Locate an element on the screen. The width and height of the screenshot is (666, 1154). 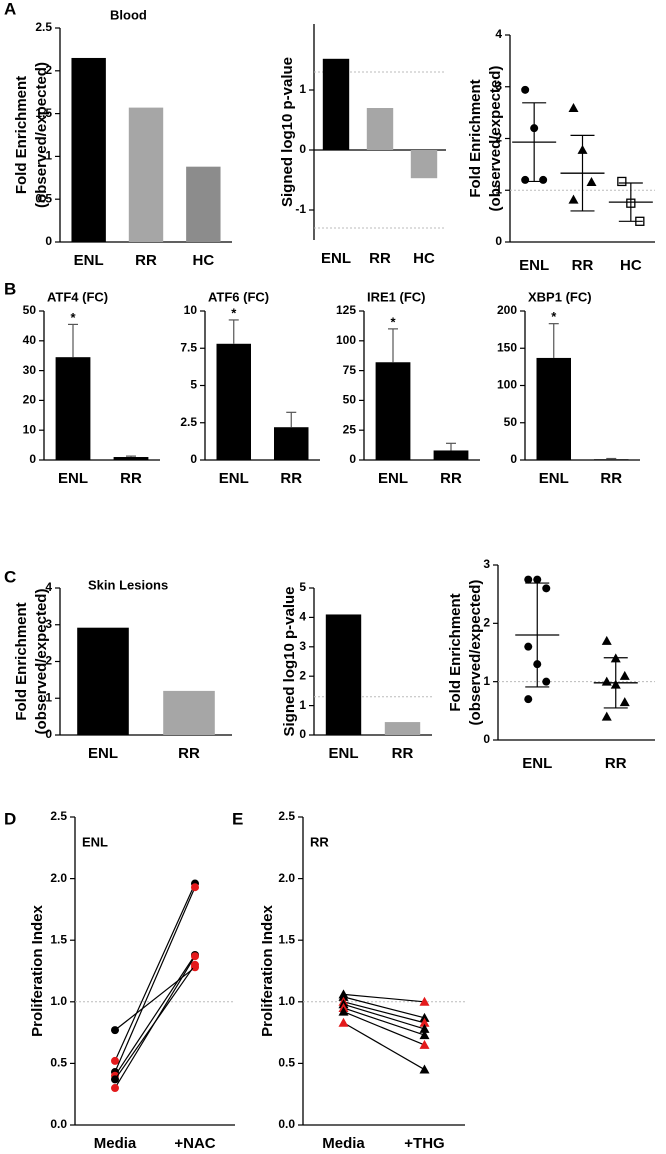
x-tick-label: +THG is located at coordinates (424, 1143).